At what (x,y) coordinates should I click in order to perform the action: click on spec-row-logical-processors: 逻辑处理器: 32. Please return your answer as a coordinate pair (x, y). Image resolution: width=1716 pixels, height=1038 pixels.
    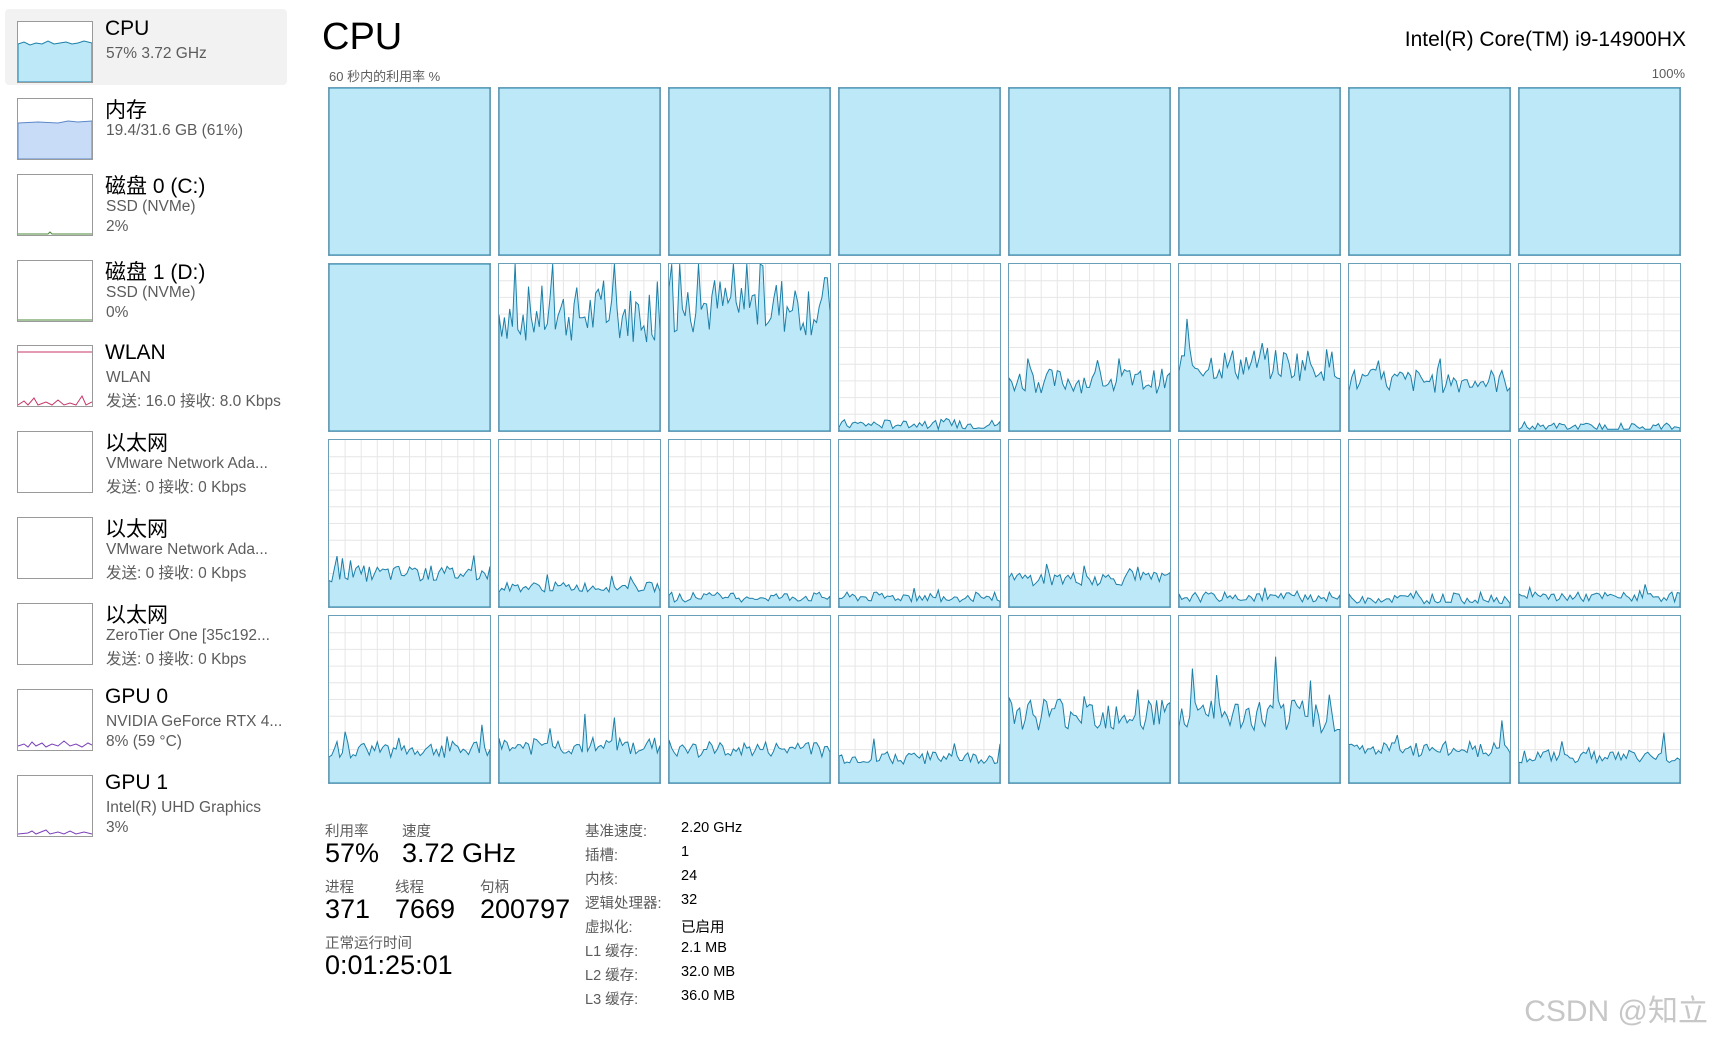
    Looking at the image, I should click on (735, 904).